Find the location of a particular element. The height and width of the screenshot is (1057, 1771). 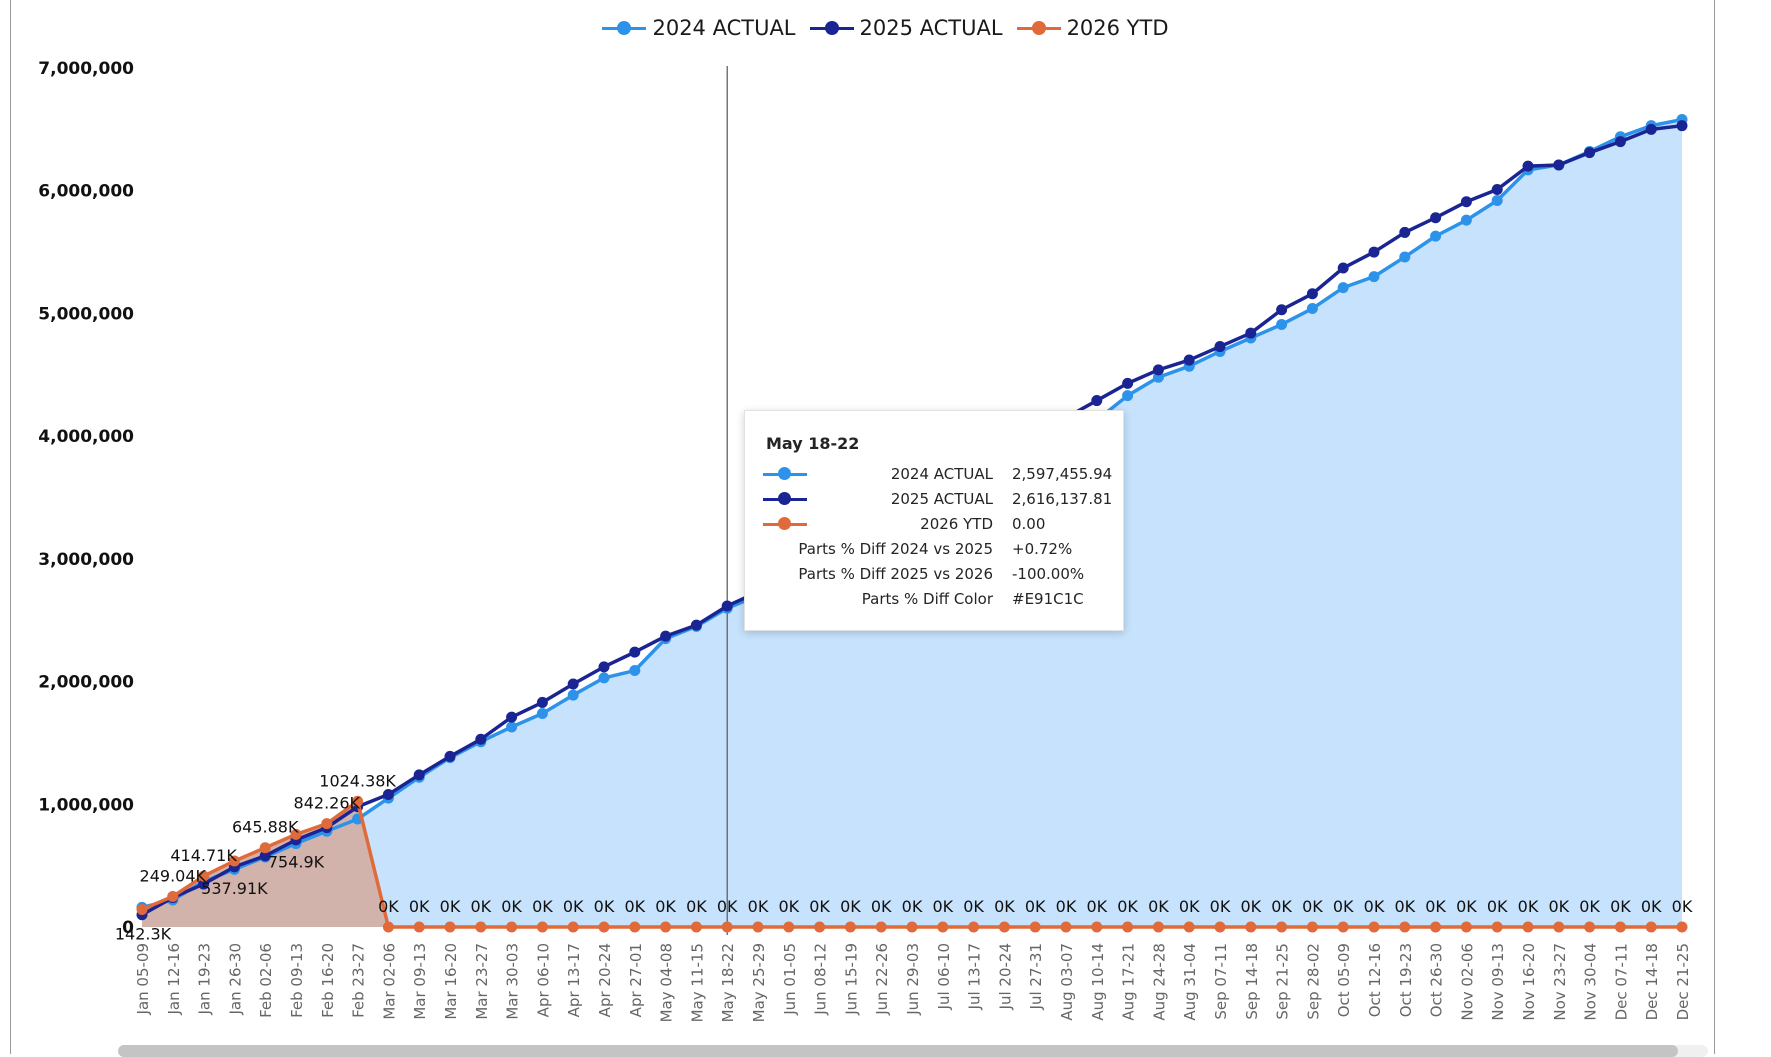

x-tick-label: May 04-08 is located at coordinates (667, 982).